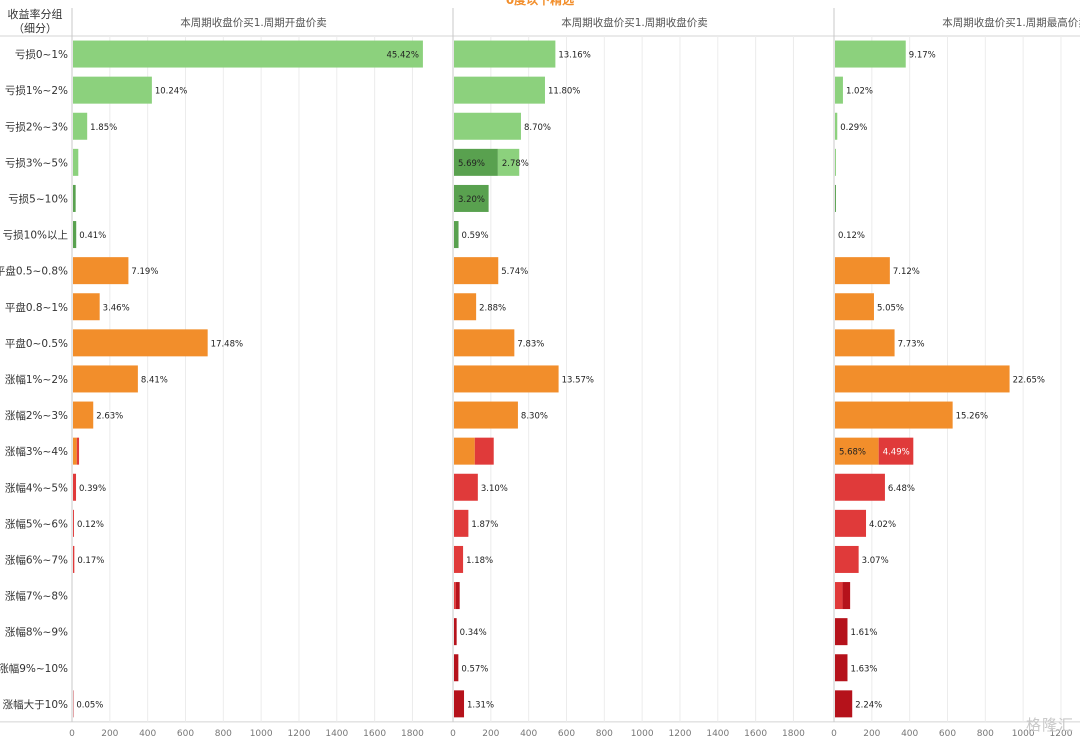 This screenshot has height=741, width=1080. I want to click on bar-value-label: 4.02%, so click(882, 525).